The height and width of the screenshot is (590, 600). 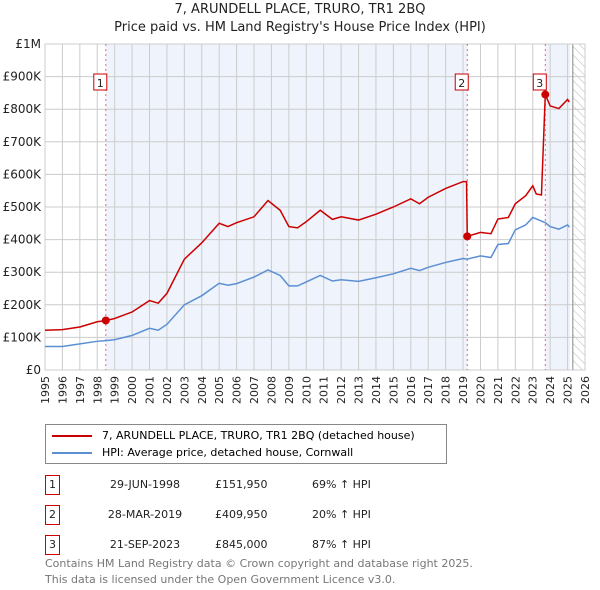 I want to click on x-tick-label: 2014, so click(x=376, y=390).